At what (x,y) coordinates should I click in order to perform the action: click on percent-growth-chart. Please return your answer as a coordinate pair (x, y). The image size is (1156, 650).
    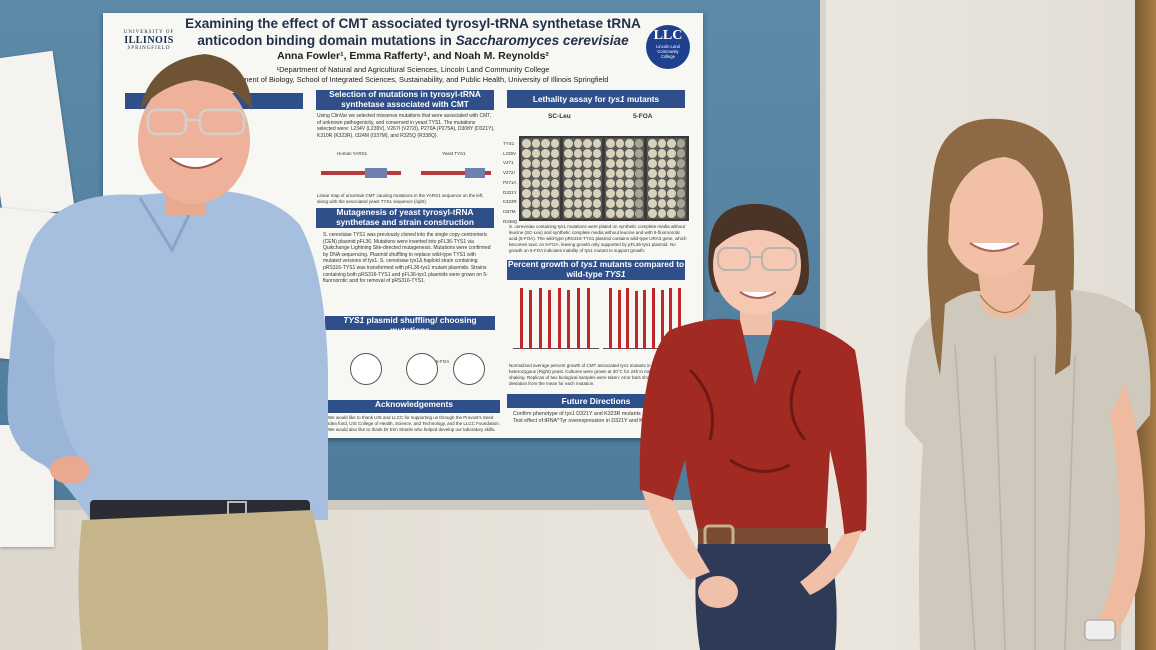
    Looking at the image, I should click on (598, 319).